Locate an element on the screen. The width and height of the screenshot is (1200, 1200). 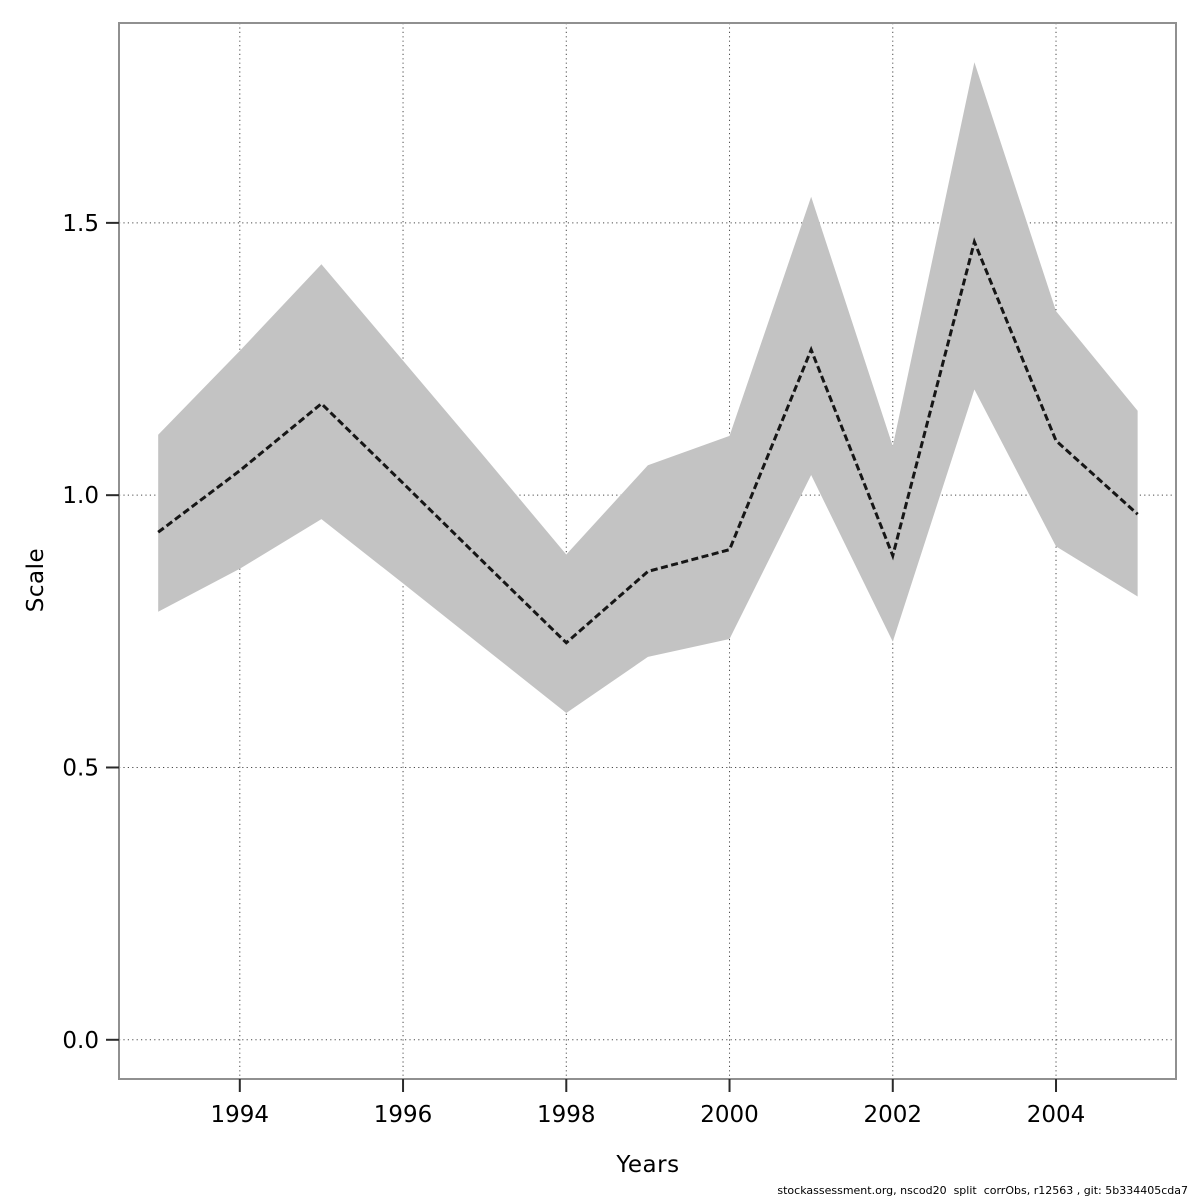
y-axis-title: Scale is located at coordinates (36, 580).